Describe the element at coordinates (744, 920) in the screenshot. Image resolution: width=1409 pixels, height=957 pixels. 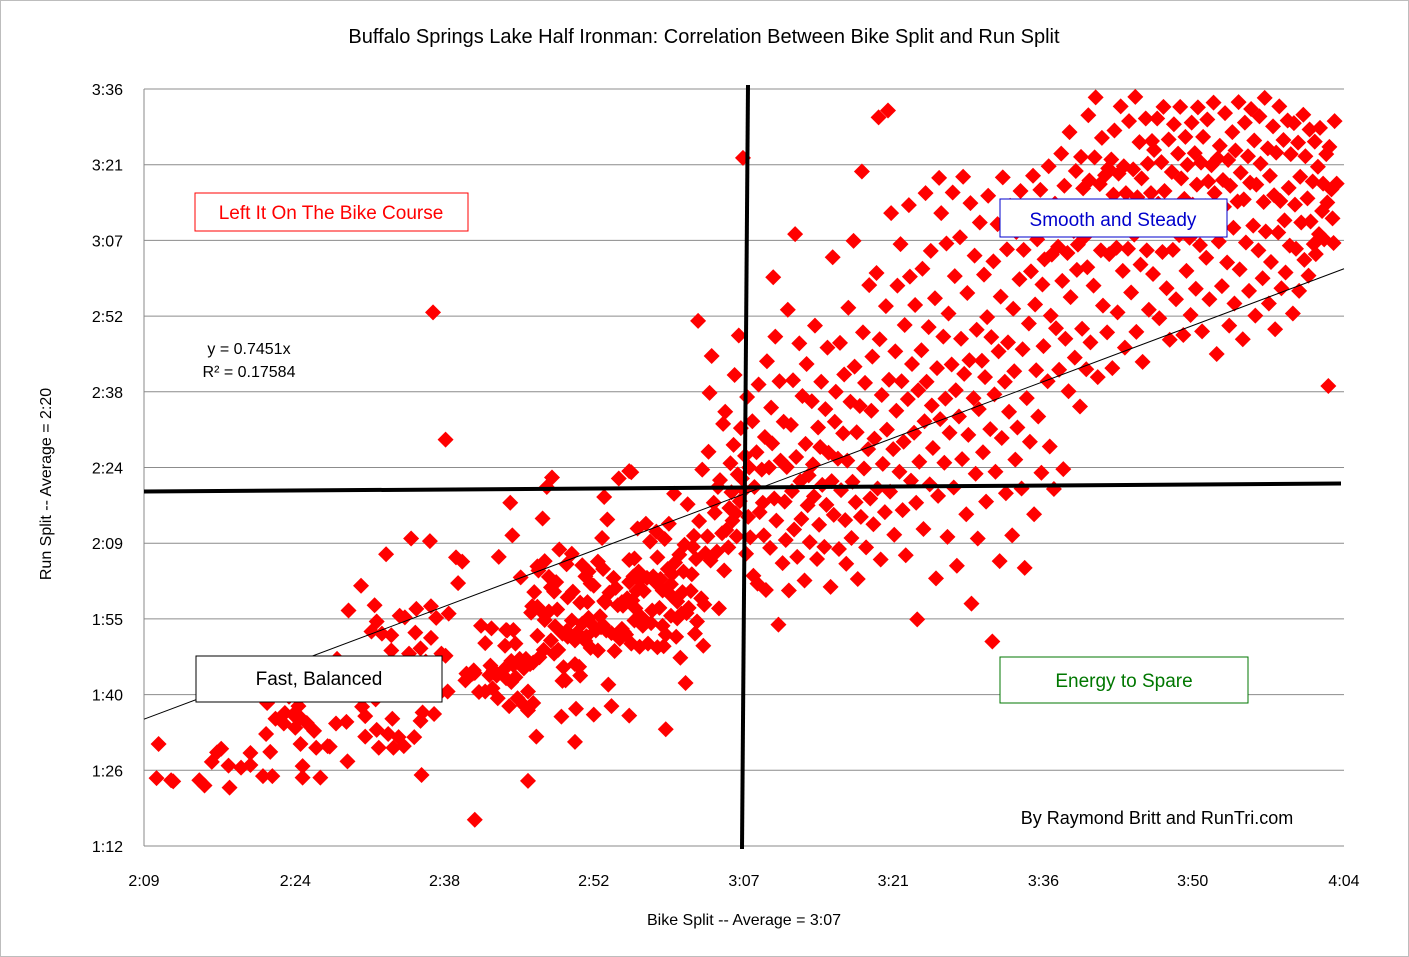
I see `x-axis-label: Bike Split -- Average = 3:07` at that location.